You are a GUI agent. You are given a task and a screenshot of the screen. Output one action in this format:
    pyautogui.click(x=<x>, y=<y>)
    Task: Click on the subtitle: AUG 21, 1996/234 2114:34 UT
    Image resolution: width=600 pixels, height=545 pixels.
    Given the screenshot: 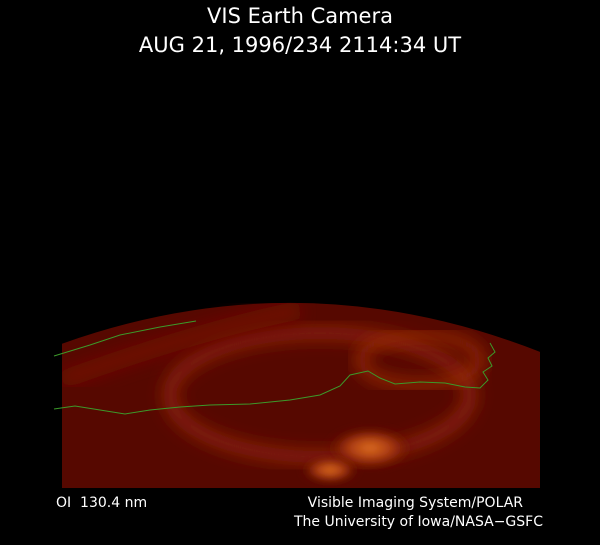 What is the action you would take?
    pyautogui.click(x=300, y=45)
    